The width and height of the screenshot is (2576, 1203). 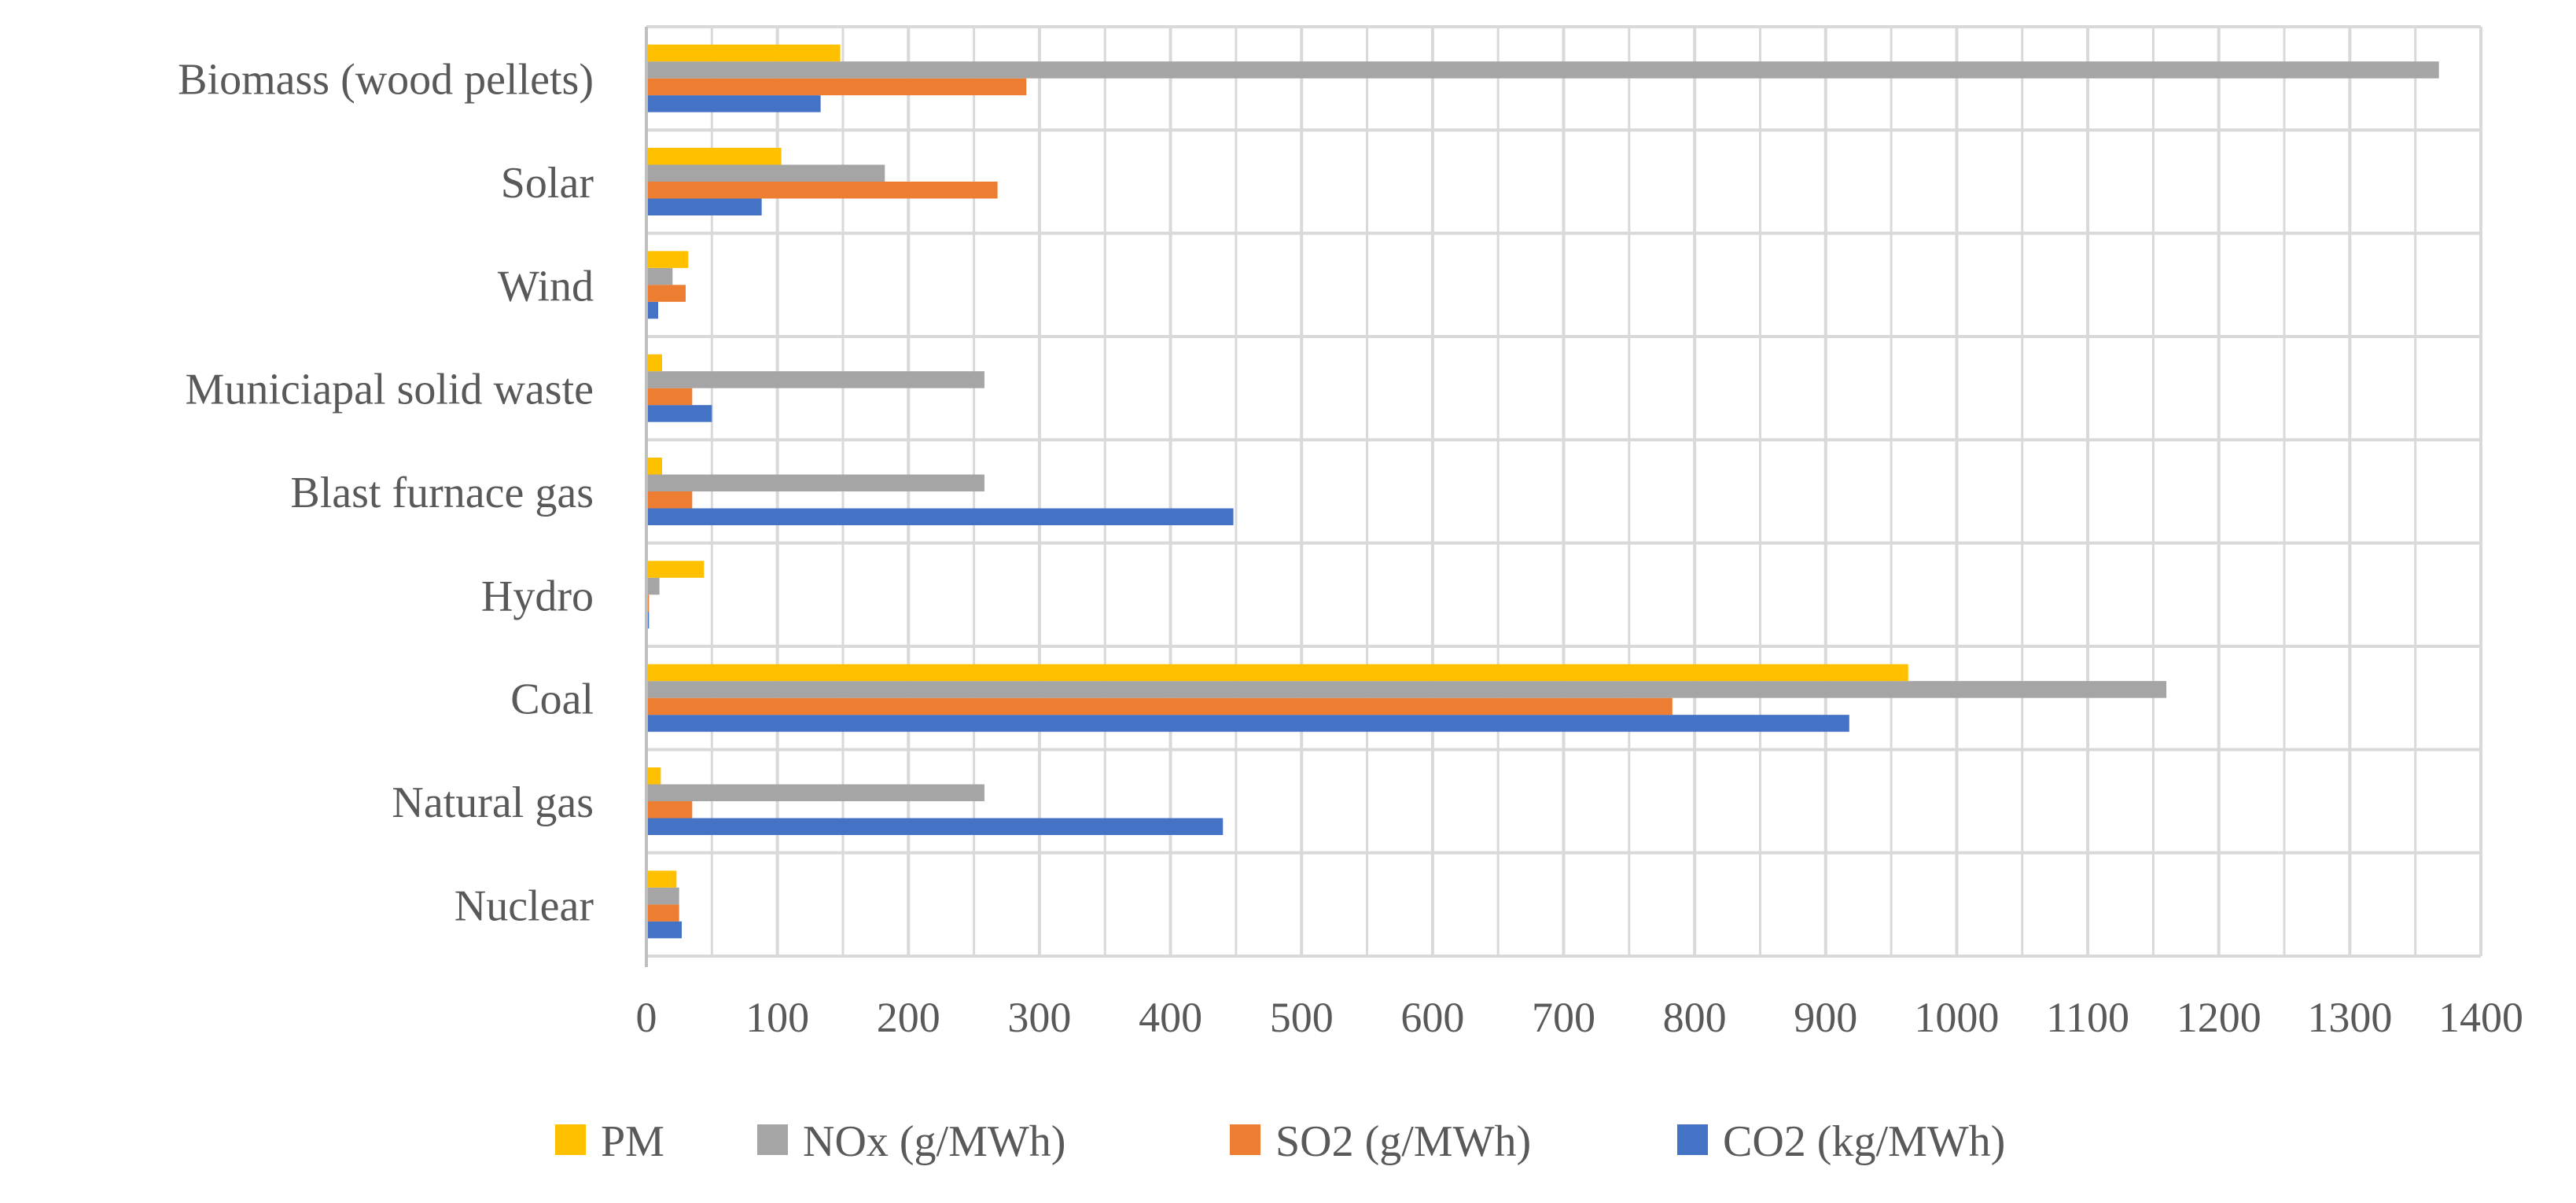 I want to click on legend-swatch-nox-g-mwh, so click(x=772, y=1139).